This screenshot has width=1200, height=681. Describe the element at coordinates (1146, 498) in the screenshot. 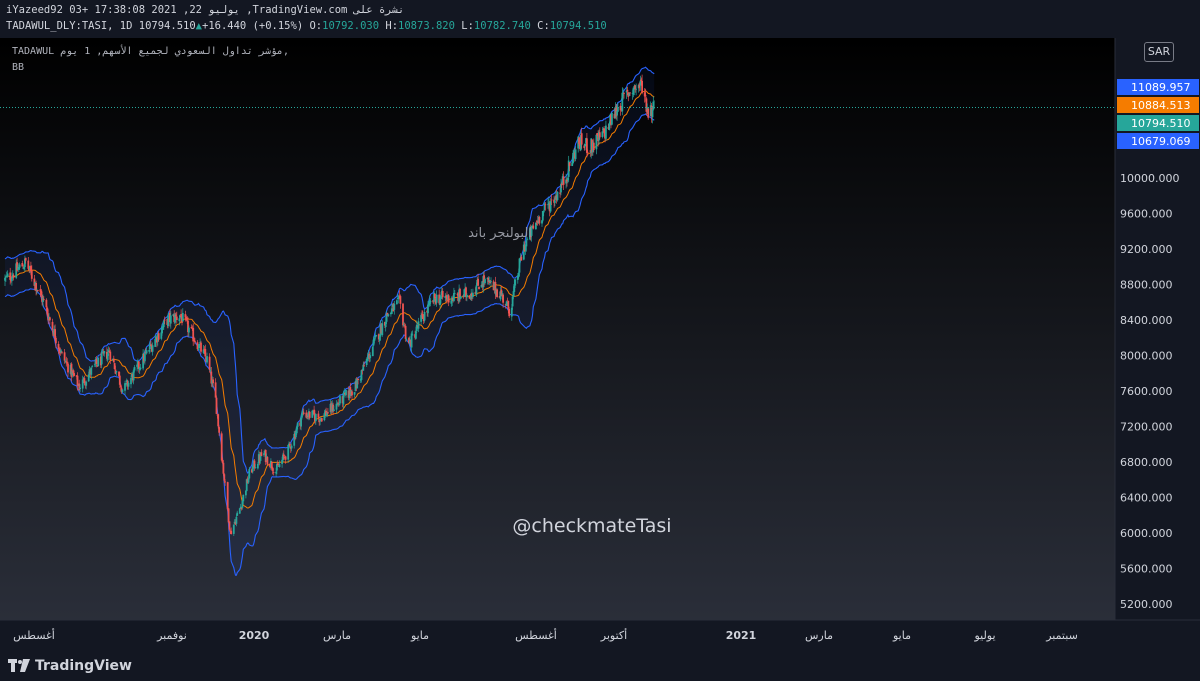

I see `y-tick-label: 6400.000` at that location.